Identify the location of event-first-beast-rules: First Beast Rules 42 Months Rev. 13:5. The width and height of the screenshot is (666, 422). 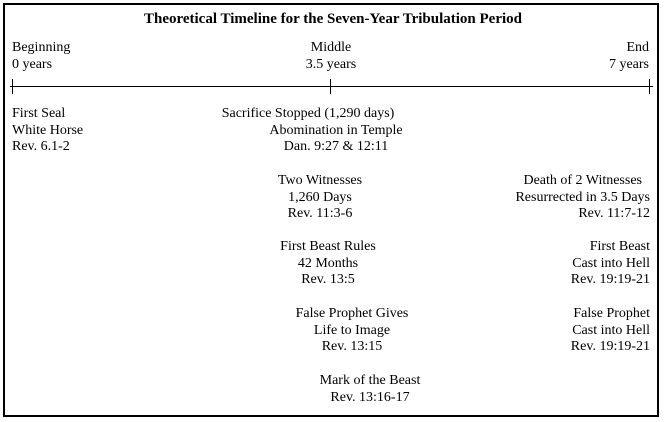
(328, 264).